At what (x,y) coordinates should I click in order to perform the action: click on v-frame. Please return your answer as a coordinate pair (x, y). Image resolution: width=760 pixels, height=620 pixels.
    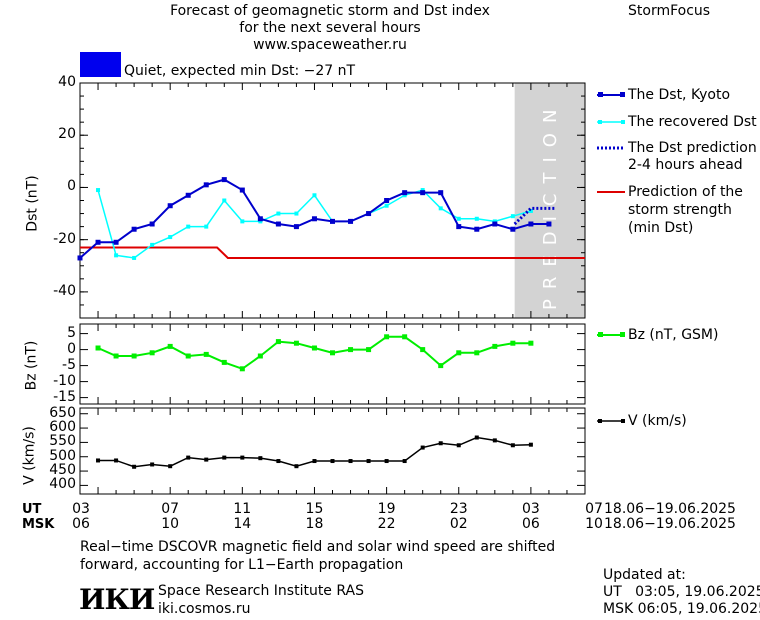
    Looking at the image, I should click on (332, 451).